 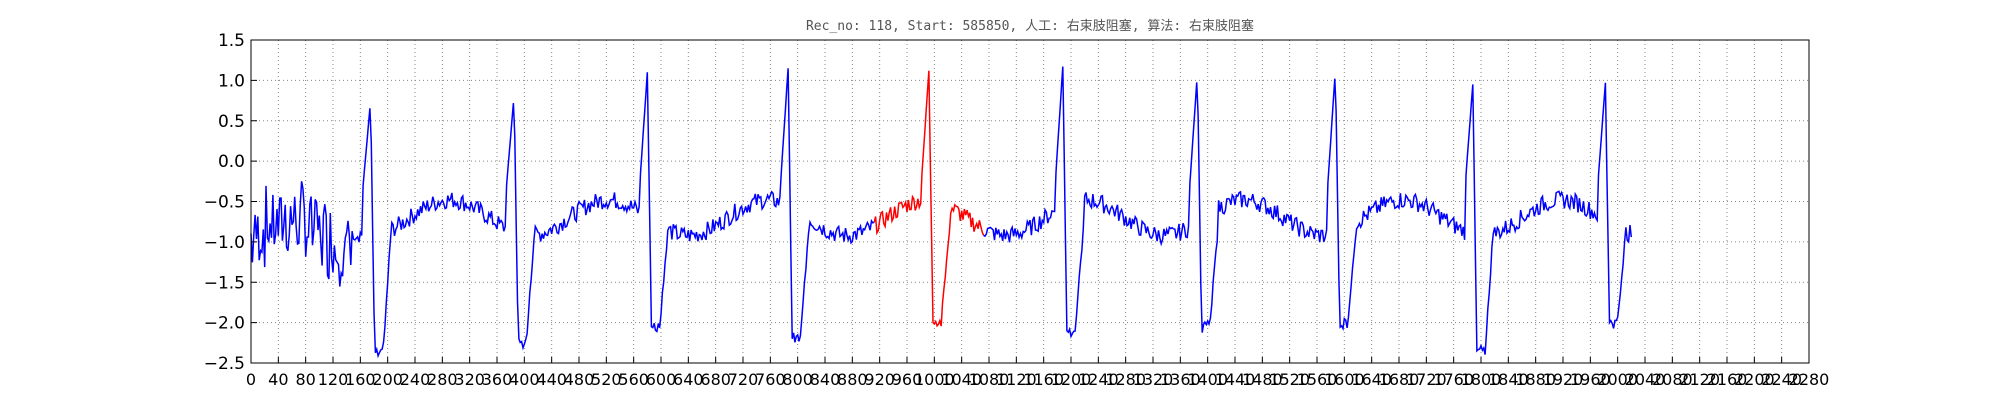 What do you see at coordinates (1809, 379) in the screenshot?
I see `x-tick-label: 2280` at bounding box center [1809, 379].